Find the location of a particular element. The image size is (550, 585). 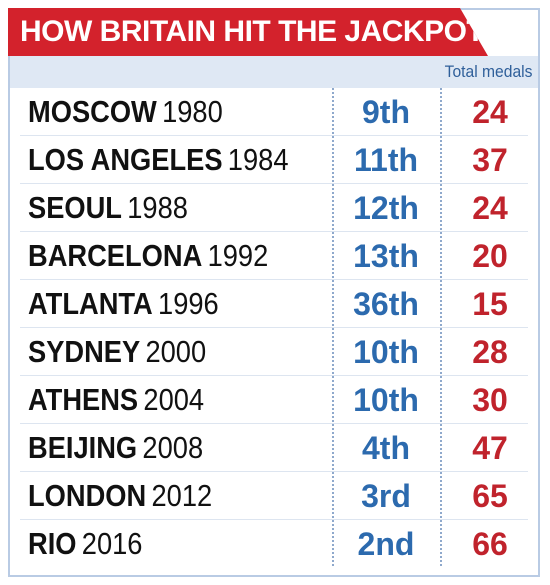

games-cell: LOS ANGELES 1984 is located at coordinates (158, 160).